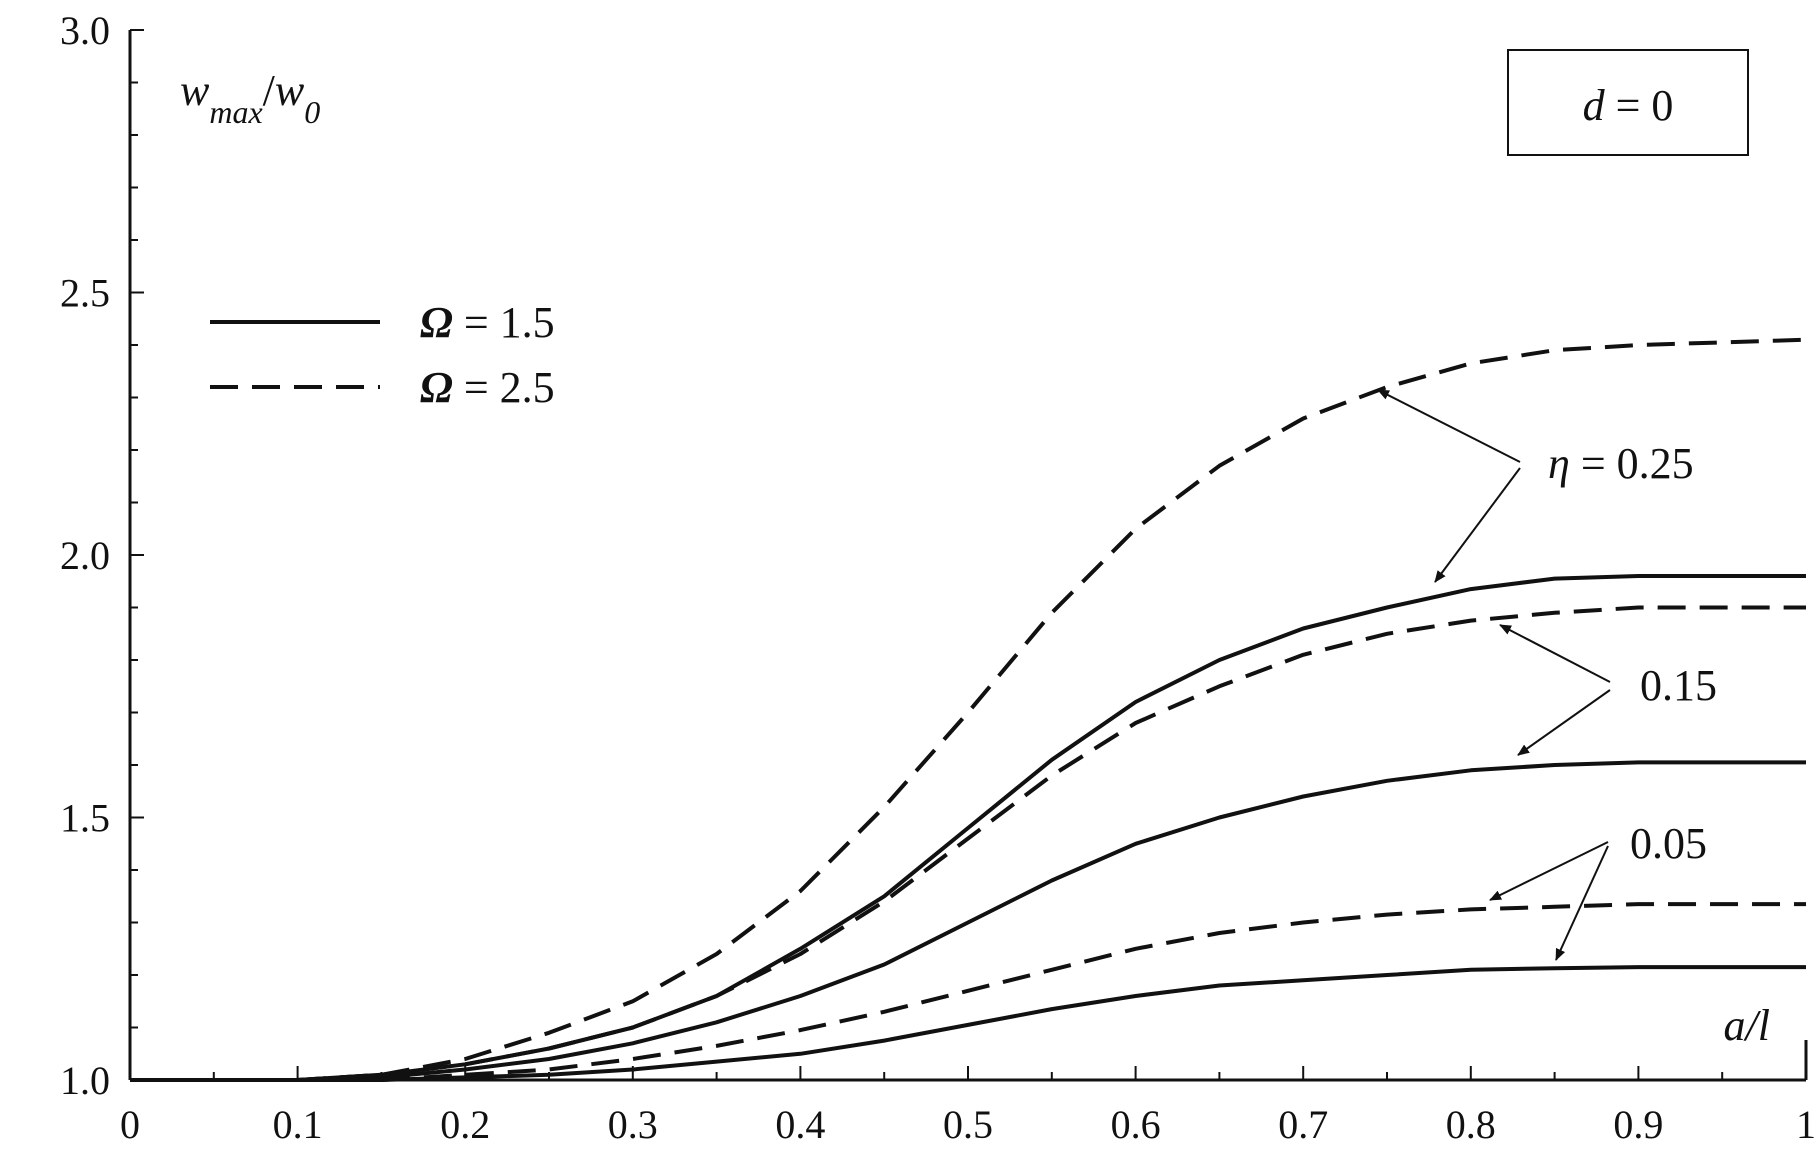 Image resolution: width=1816 pixels, height=1167 pixels. Describe the element at coordinates (633, 1124) in the screenshot. I see `x-tick-label: 0.3` at that location.